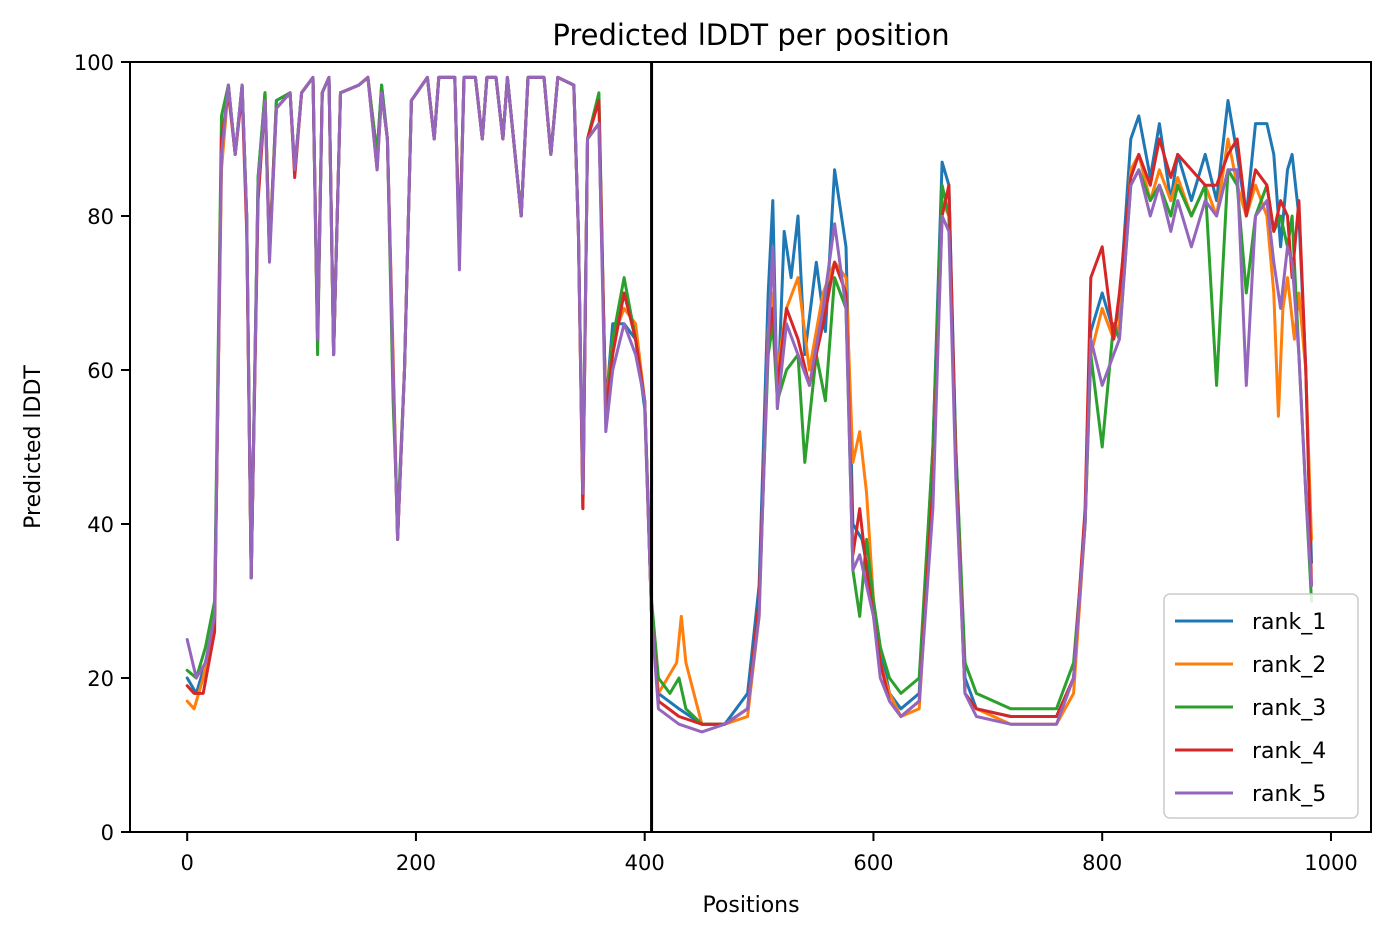 Image resolution: width=1391 pixels, height=939 pixels. Describe the element at coordinates (1289, 794) in the screenshot. I see `legend-label-rank-5: rank_5` at that location.